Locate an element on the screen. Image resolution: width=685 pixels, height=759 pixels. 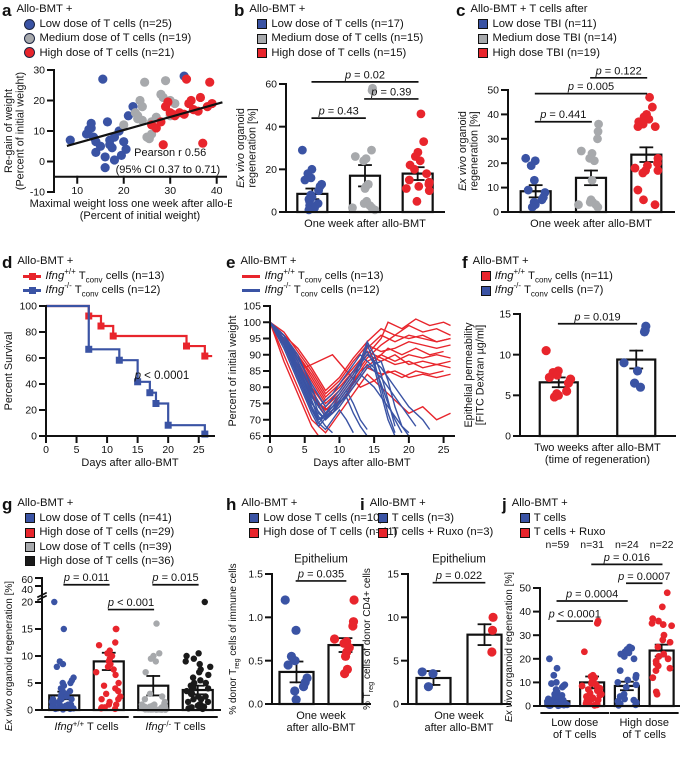
svg-text: Two weeks after allo-BMT is located at coordinates (597, 448).